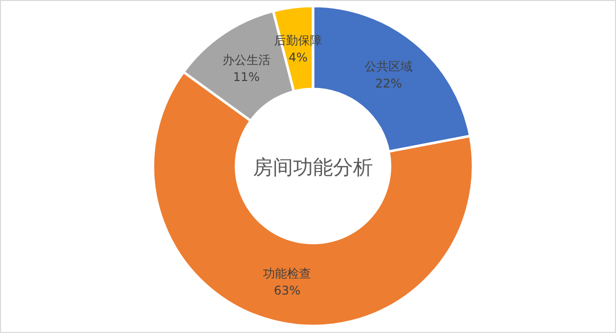 This screenshot has width=616, height=333. Describe the element at coordinates (313, 167) in the screenshot. I see `text: 房间功能分析` at that location.